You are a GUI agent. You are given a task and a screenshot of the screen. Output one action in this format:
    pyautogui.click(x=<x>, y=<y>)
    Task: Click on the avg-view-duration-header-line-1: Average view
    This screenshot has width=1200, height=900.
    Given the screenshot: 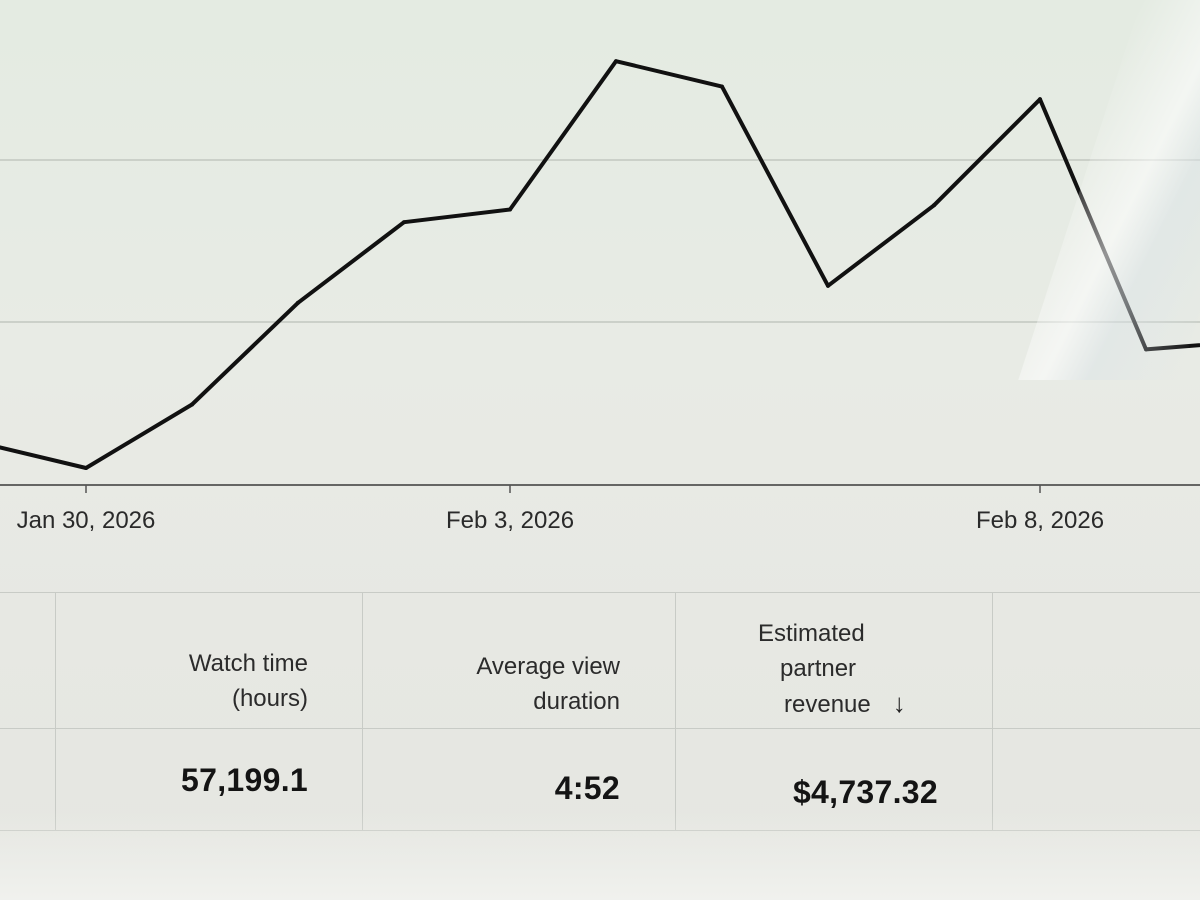 What is the action you would take?
    pyautogui.click(x=548, y=666)
    